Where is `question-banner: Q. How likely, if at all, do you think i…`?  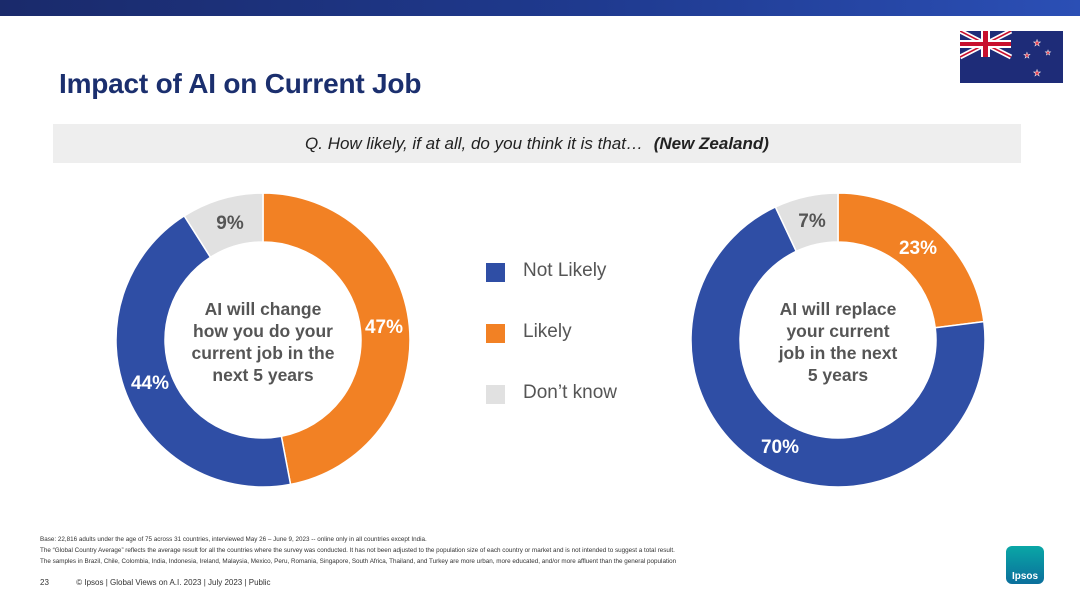 question-banner: Q. How likely, if at all, do you think i… is located at coordinates (537, 143).